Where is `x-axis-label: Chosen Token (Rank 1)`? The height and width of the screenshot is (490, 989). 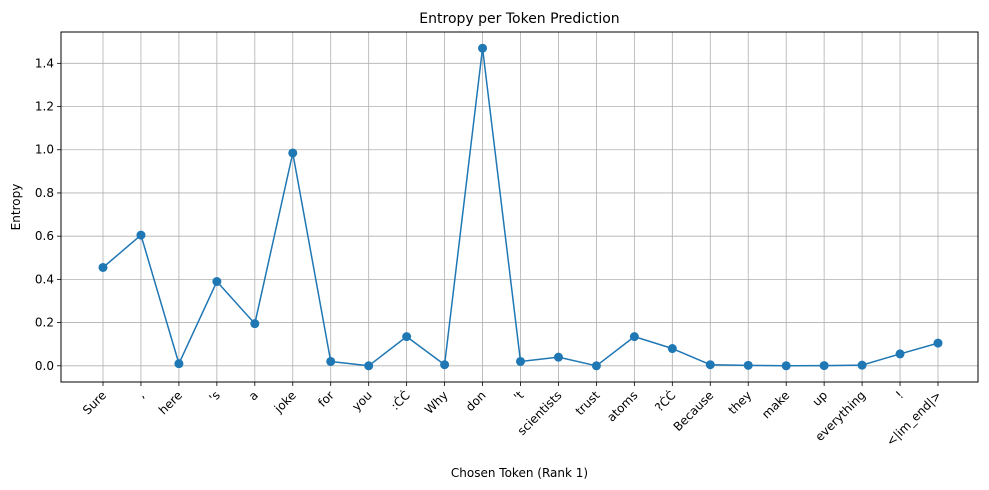
x-axis-label: Chosen Token (Rank 1) is located at coordinates (519, 473).